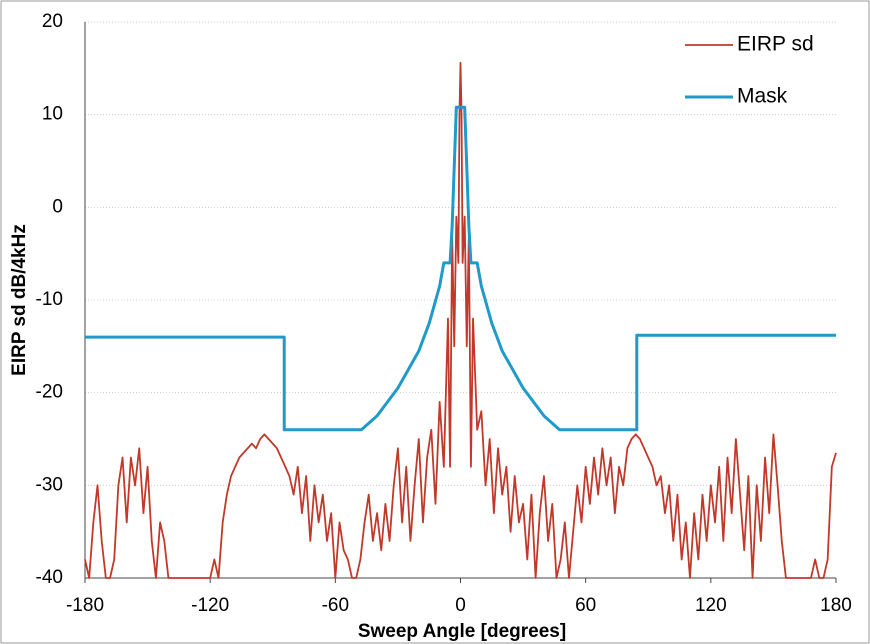 This screenshot has width=870, height=644. Describe the element at coordinates (210, 605) in the screenshot. I see `x-tick-label: -120` at that location.